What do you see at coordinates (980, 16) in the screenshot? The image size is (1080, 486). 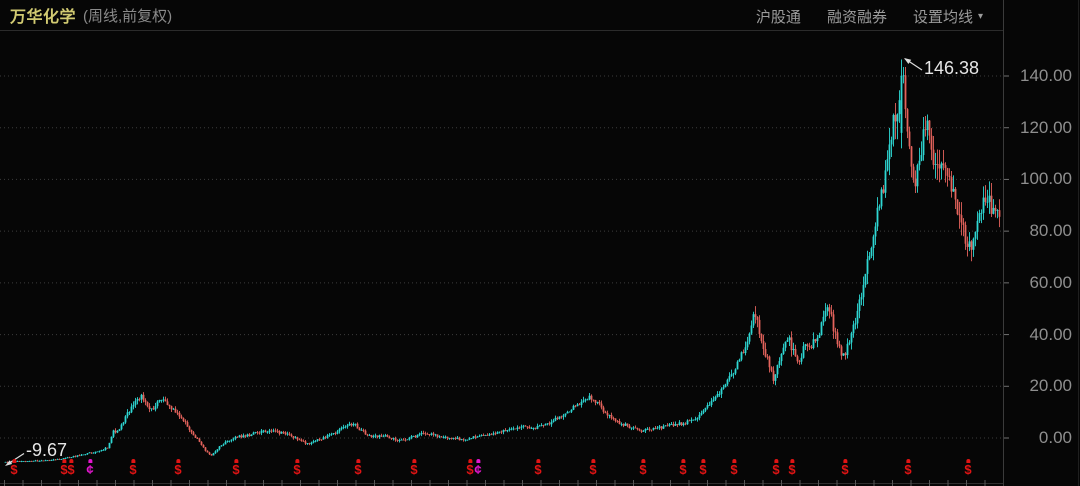 I see `chevron-down-icon: ▾` at bounding box center [980, 16].